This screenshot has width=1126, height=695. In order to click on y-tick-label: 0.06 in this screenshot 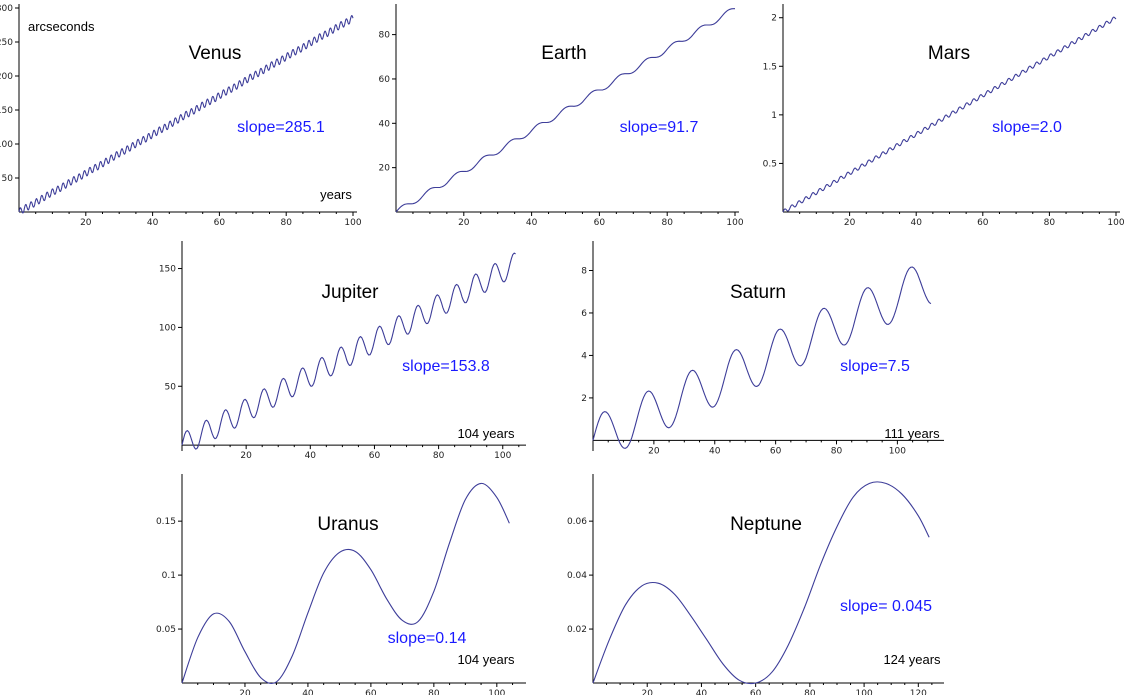, I will do `click(577, 522)`.